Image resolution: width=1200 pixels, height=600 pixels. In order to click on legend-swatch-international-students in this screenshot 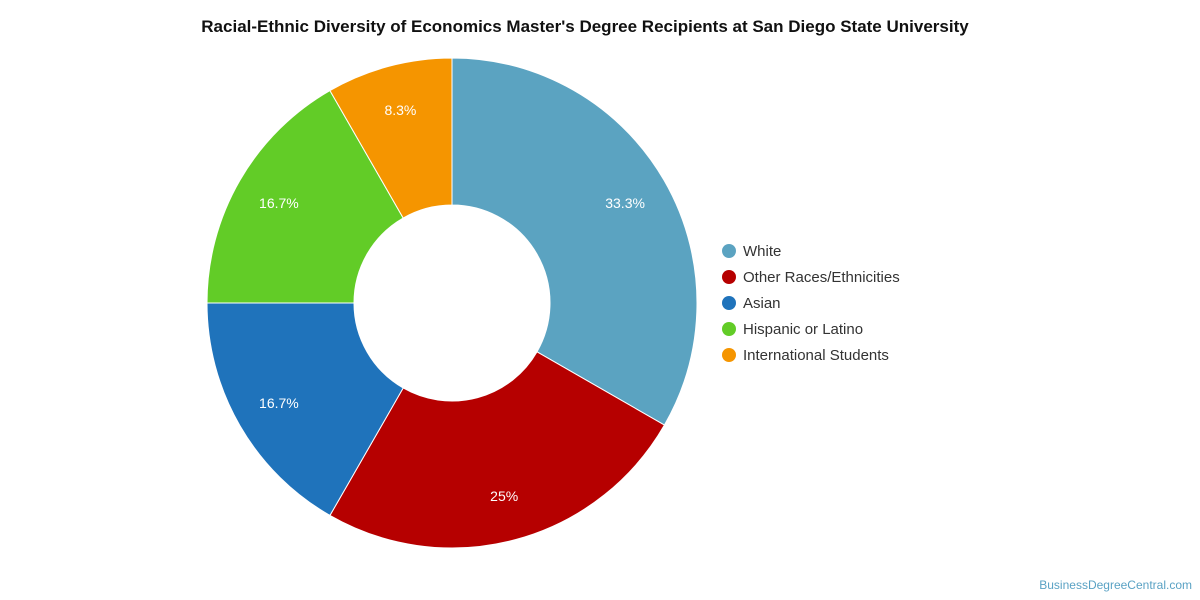, I will do `click(729, 355)`.